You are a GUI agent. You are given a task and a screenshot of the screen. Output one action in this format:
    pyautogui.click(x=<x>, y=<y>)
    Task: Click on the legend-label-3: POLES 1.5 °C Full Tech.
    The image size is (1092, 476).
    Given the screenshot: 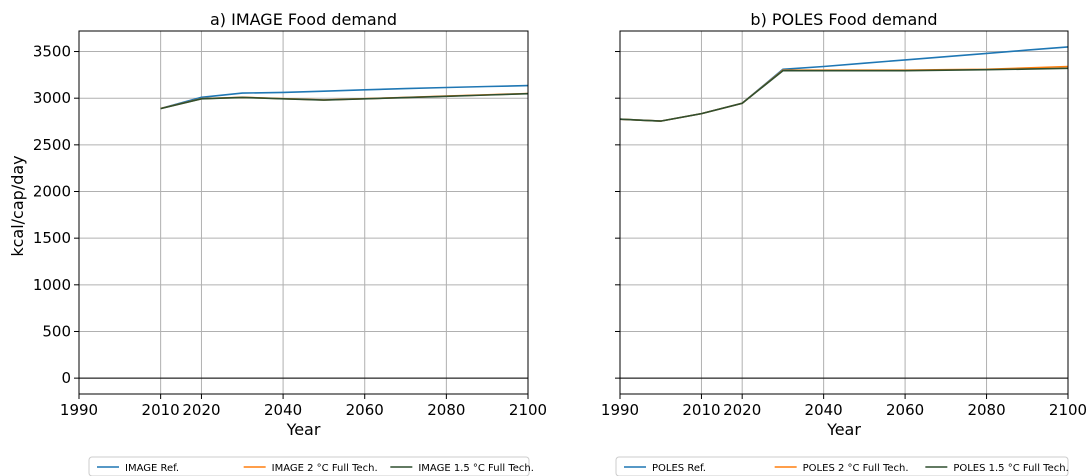 What is the action you would take?
    pyautogui.click(x=1010, y=468)
    